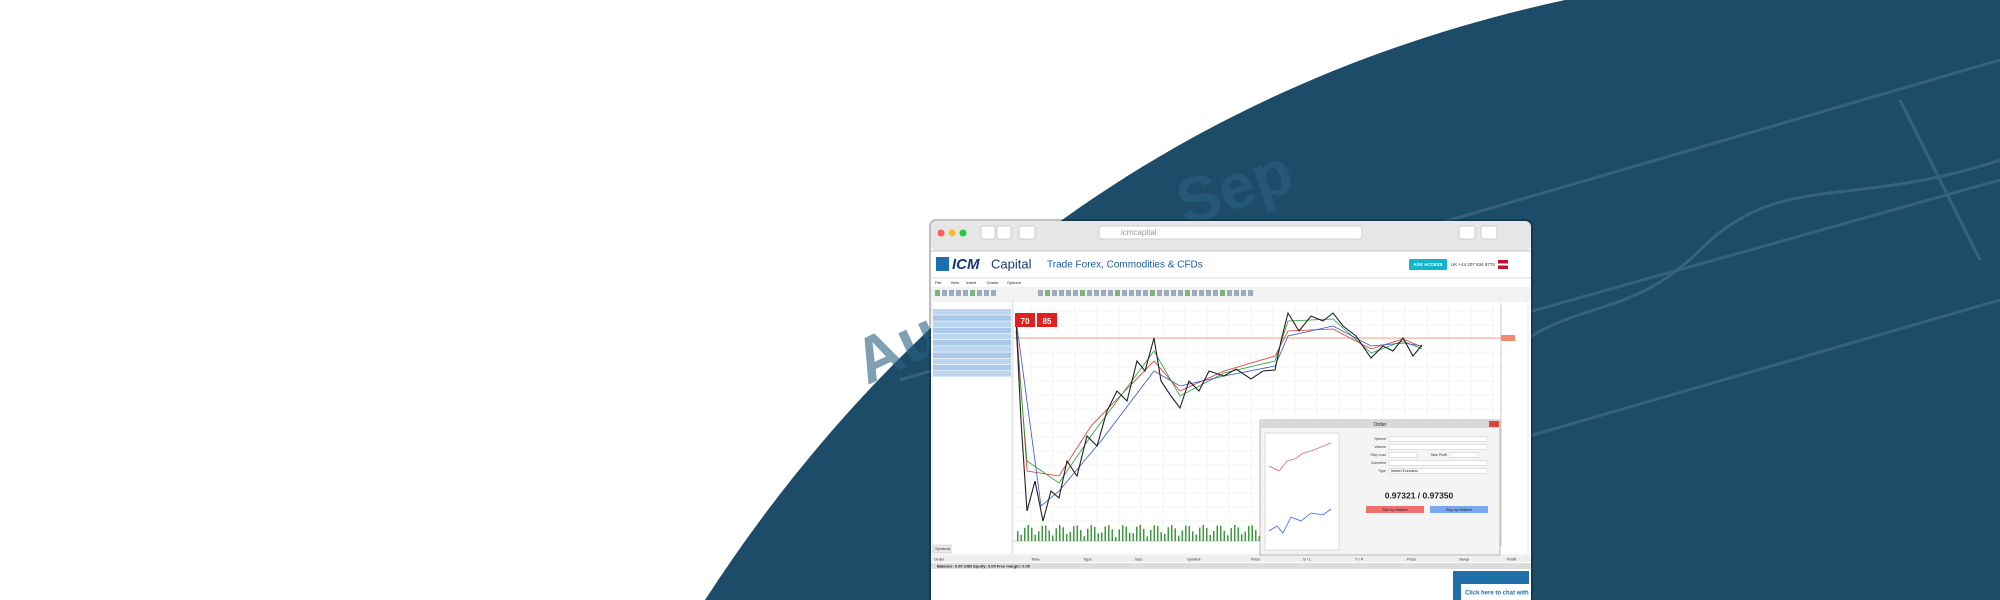 The width and height of the screenshot is (2000, 600). What do you see at coordinates (1047, 320) in the screenshot?
I see `buy-quote` at bounding box center [1047, 320].